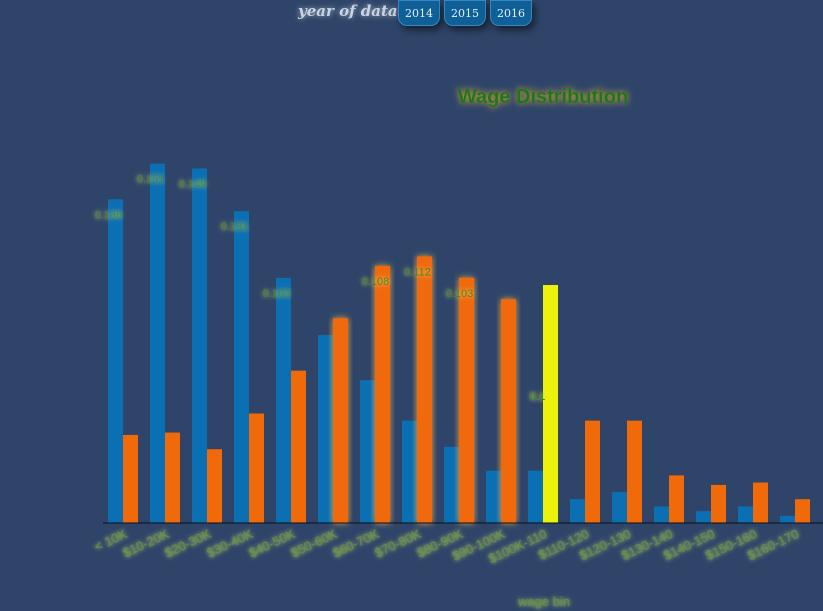  I want to click on value-label-100k-110: 0.1, so click(537, 397).